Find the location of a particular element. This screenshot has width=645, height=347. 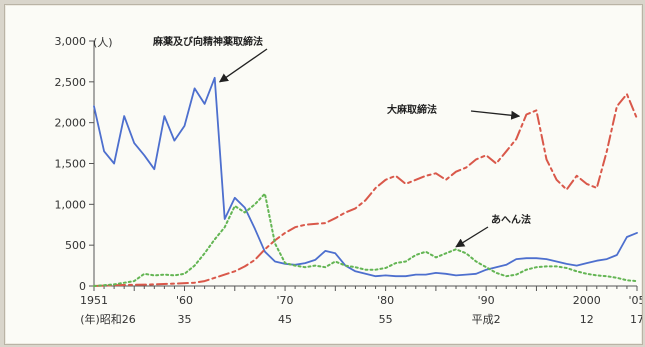

x-tick-label-year: '90 is located at coordinates (486, 300).